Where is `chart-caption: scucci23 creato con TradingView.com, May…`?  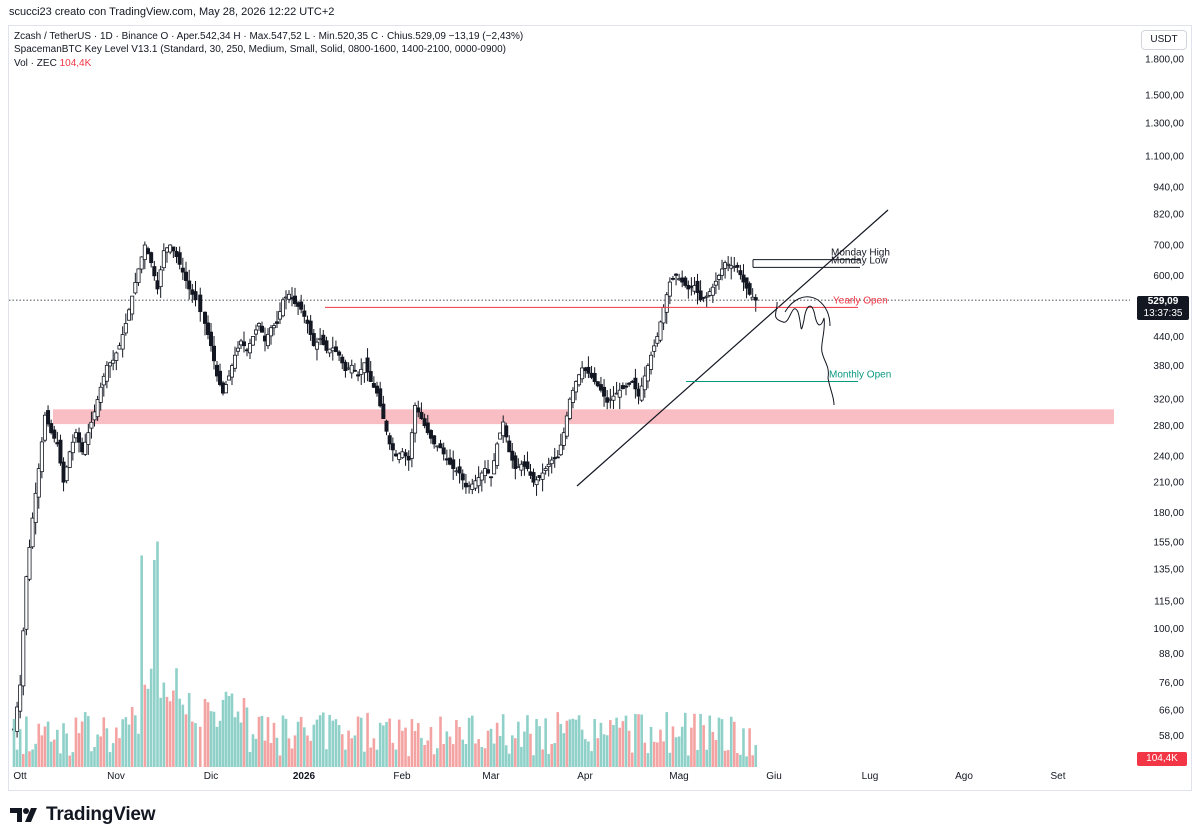 chart-caption: scucci23 creato con TradingView.com, May… is located at coordinates (172, 12).